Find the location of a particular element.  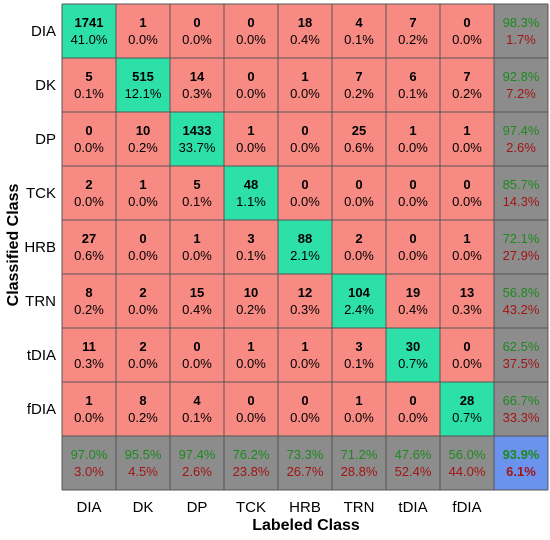

x-axis-label: Labeled Class is located at coordinates (306, 525).